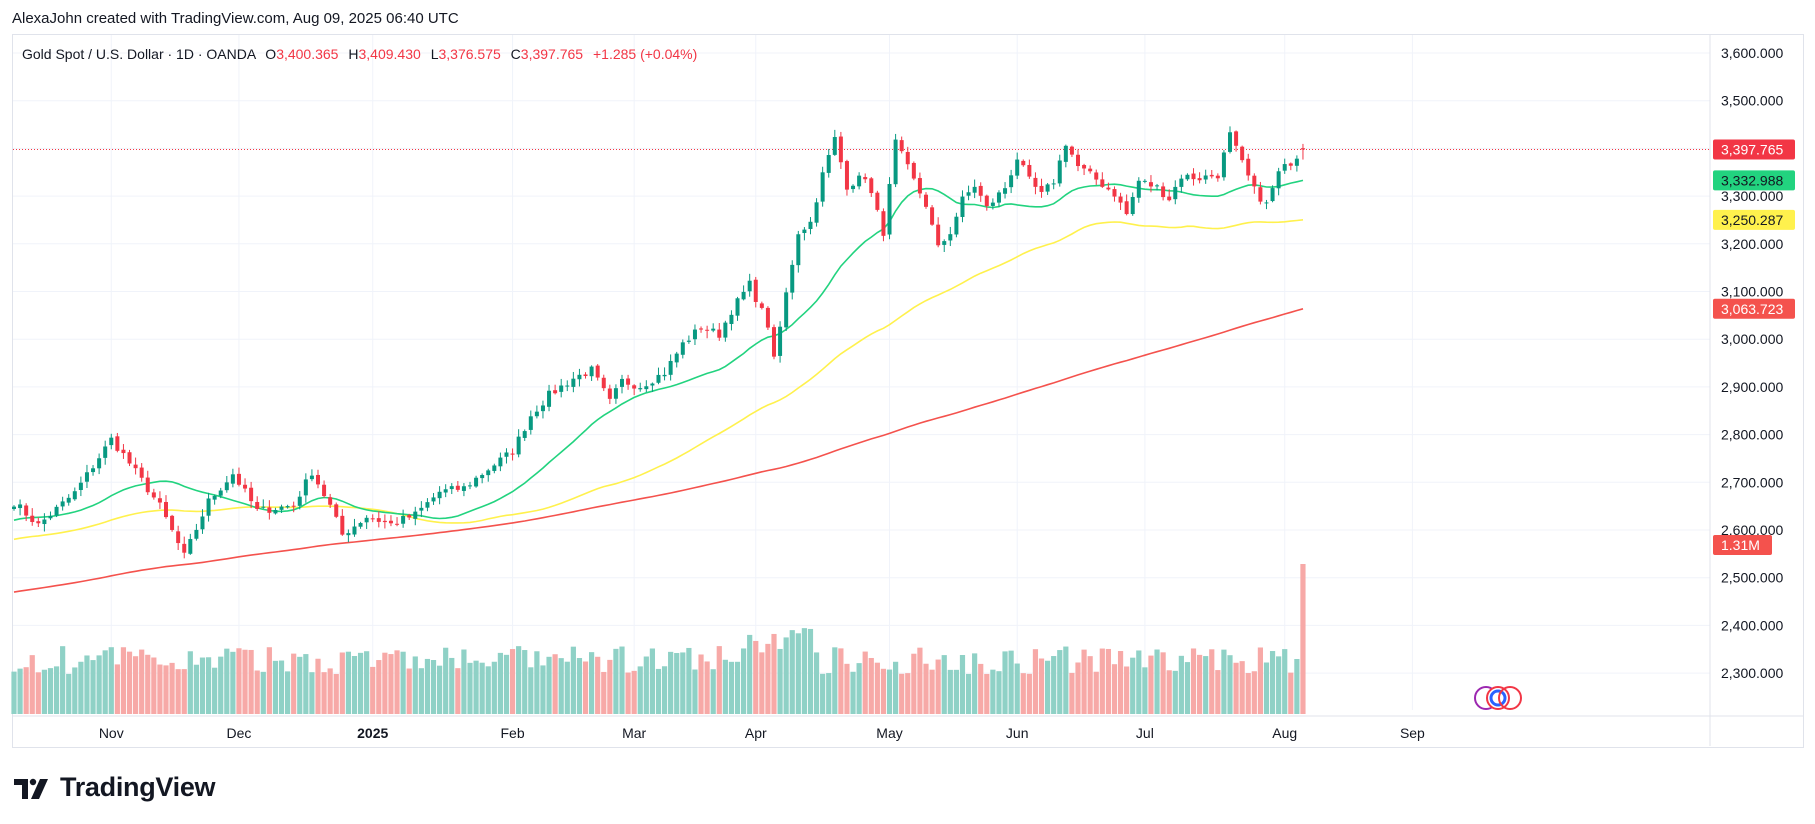 Image resolution: width=1815 pixels, height=824 pixels. Describe the element at coordinates (239, 733) in the screenshot. I see `x-tick-label: Dec` at that location.